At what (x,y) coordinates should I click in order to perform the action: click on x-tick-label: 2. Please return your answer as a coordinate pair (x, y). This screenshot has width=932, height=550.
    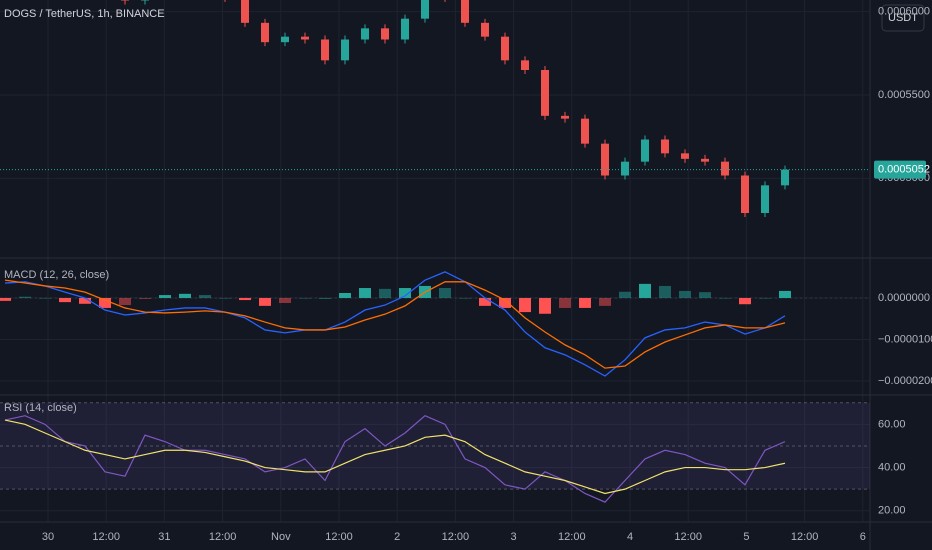
    Looking at the image, I should click on (397, 537).